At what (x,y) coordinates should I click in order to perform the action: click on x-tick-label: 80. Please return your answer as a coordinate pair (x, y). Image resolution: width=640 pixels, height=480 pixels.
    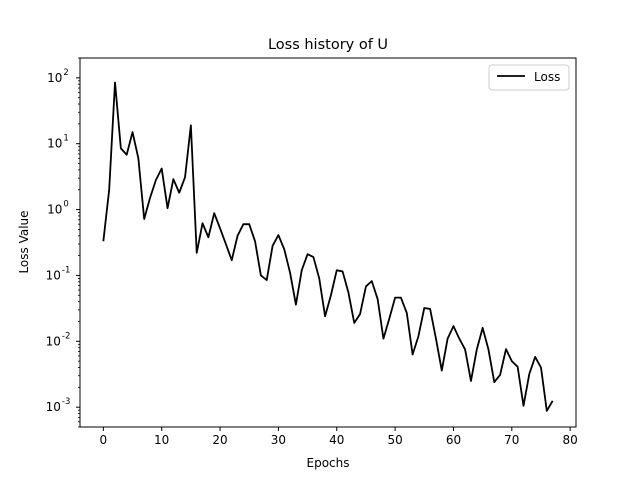
    Looking at the image, I should click on (570, 440).